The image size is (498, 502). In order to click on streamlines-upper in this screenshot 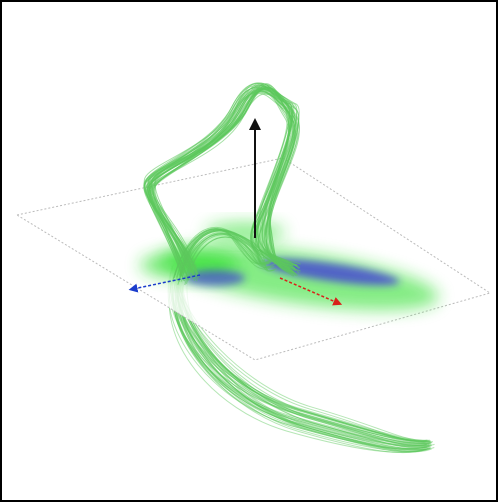, I will do `click(222, 184)`.